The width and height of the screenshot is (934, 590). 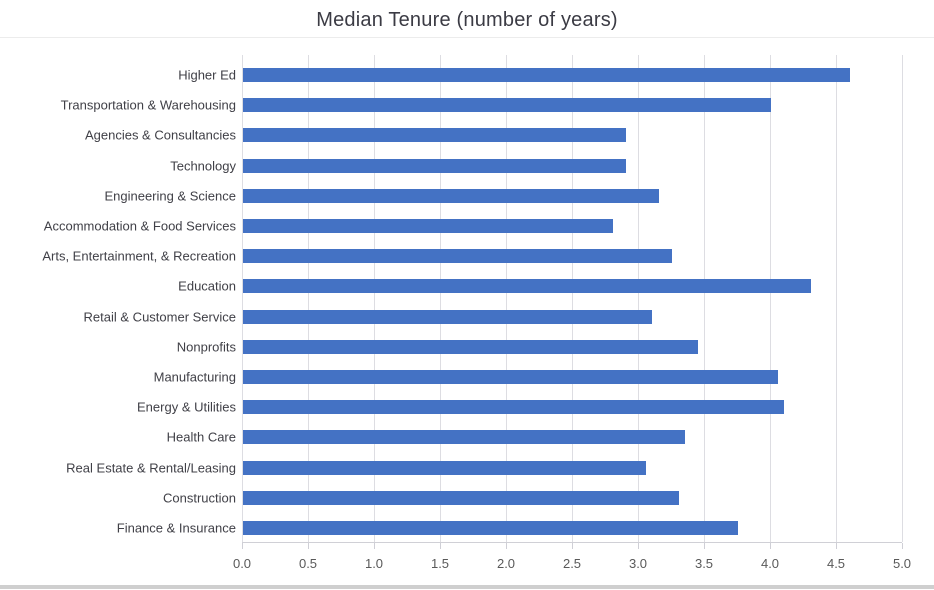 What do you see at coordinates (902, 563) in the screenshot?
I see `x-axis-tick-label: 5.0` at bounding box center [902, 563].